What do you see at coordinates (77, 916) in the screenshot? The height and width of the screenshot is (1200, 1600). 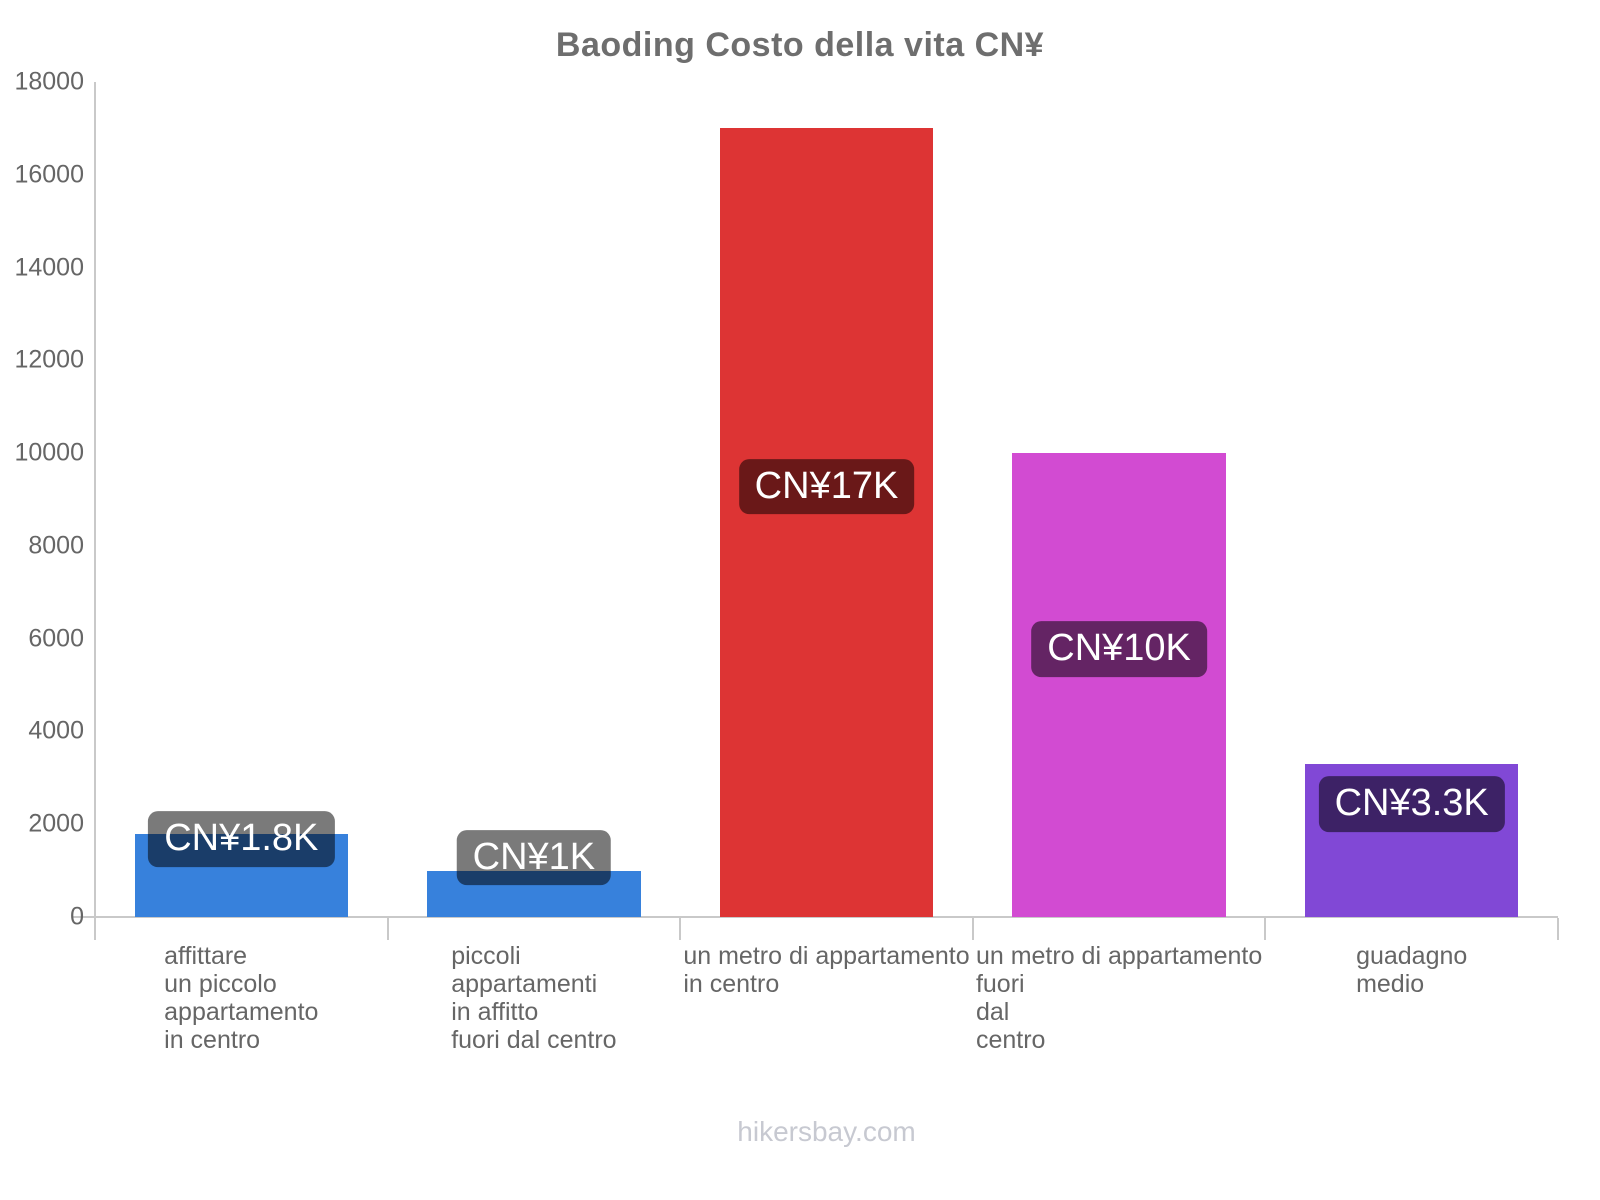 I see `y-axis-tick-label: 0` at bounding box center [77, 916].